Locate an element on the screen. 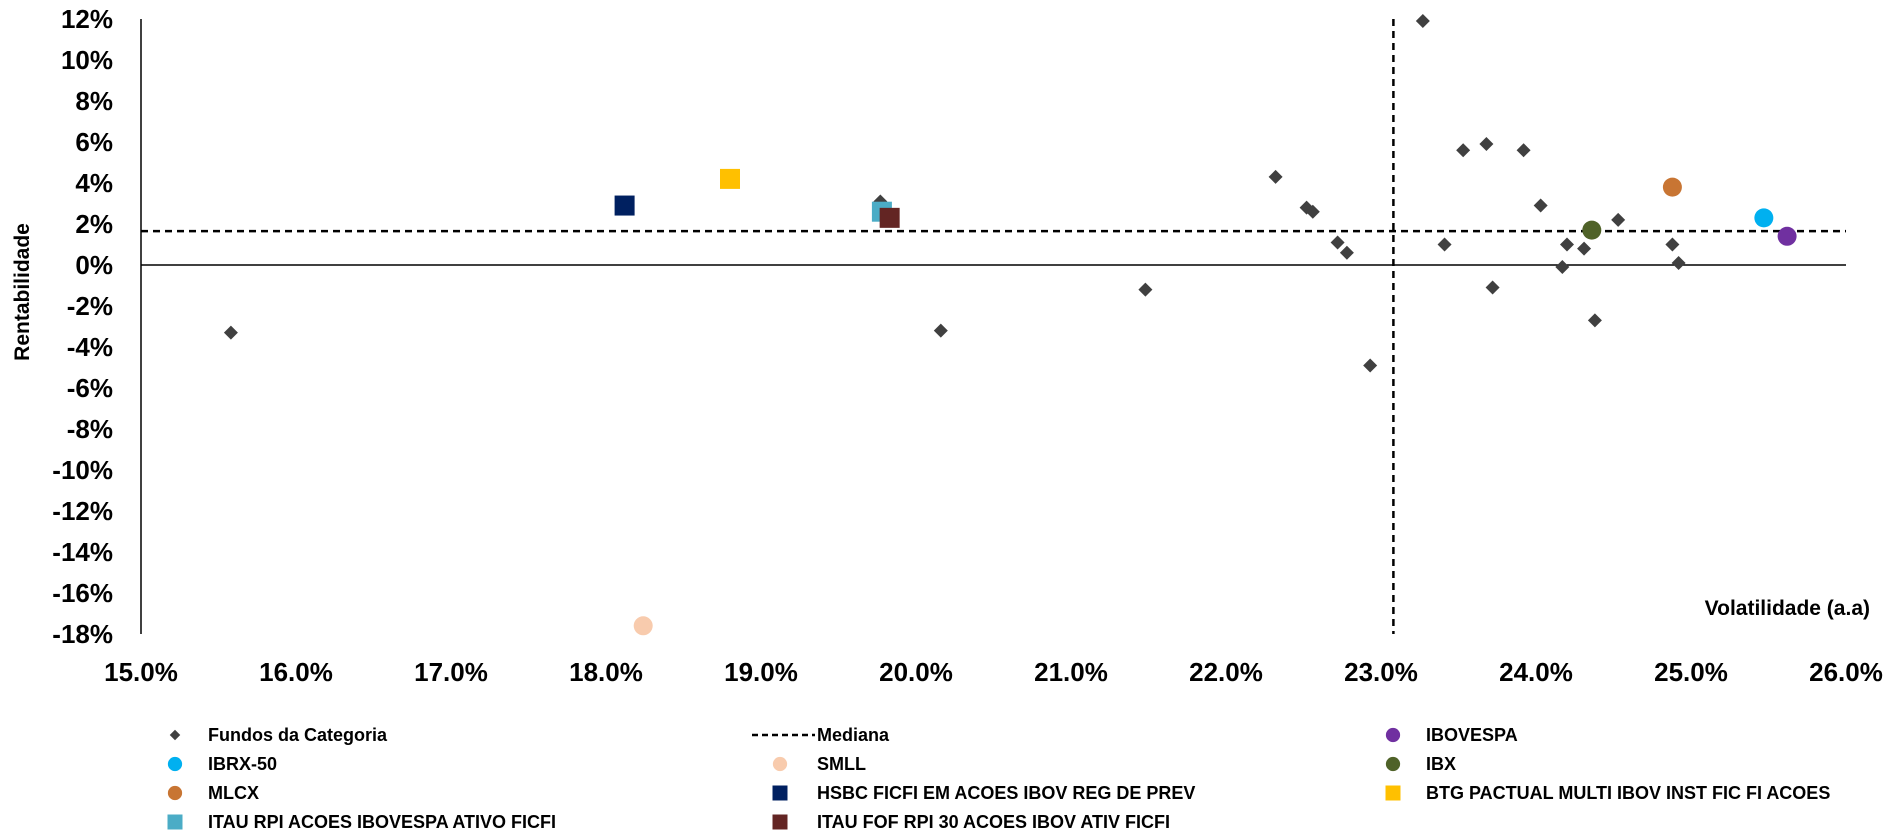 This screenshot has height=830, width=1891. y-tick-label: 0% is located at coordinates (94, 265).